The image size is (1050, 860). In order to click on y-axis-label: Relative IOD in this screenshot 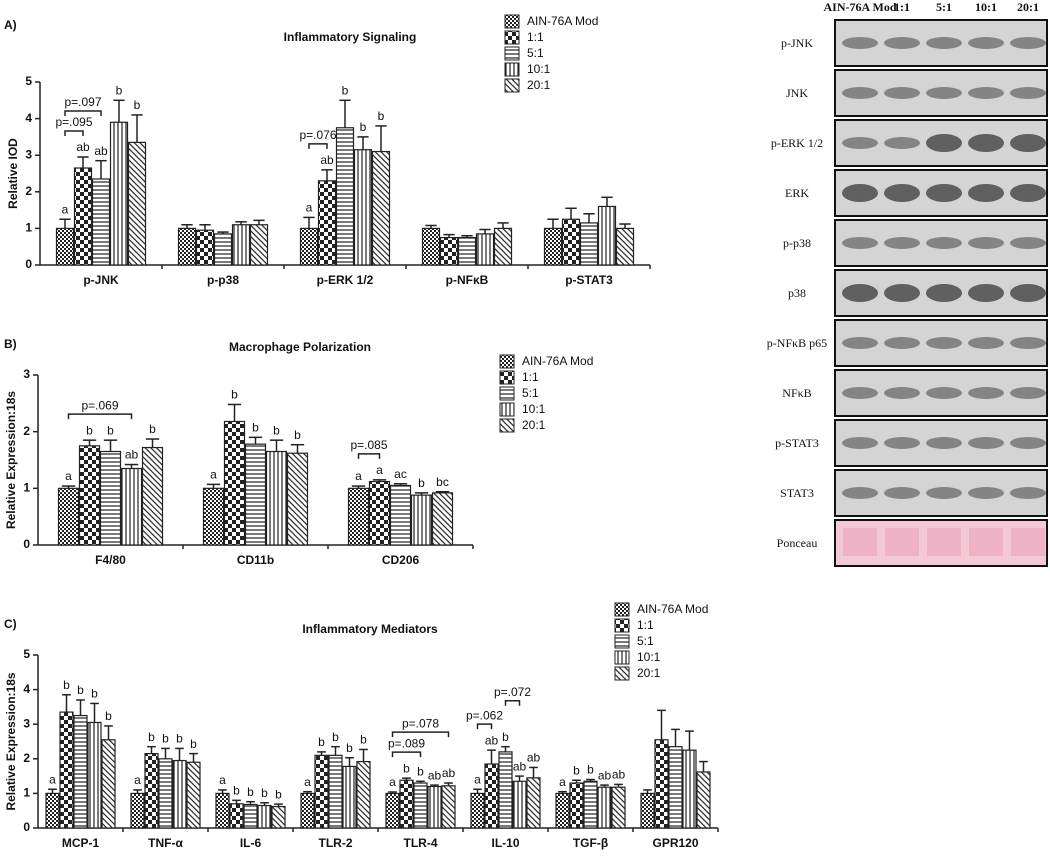, I will do `click(13, 173)`.